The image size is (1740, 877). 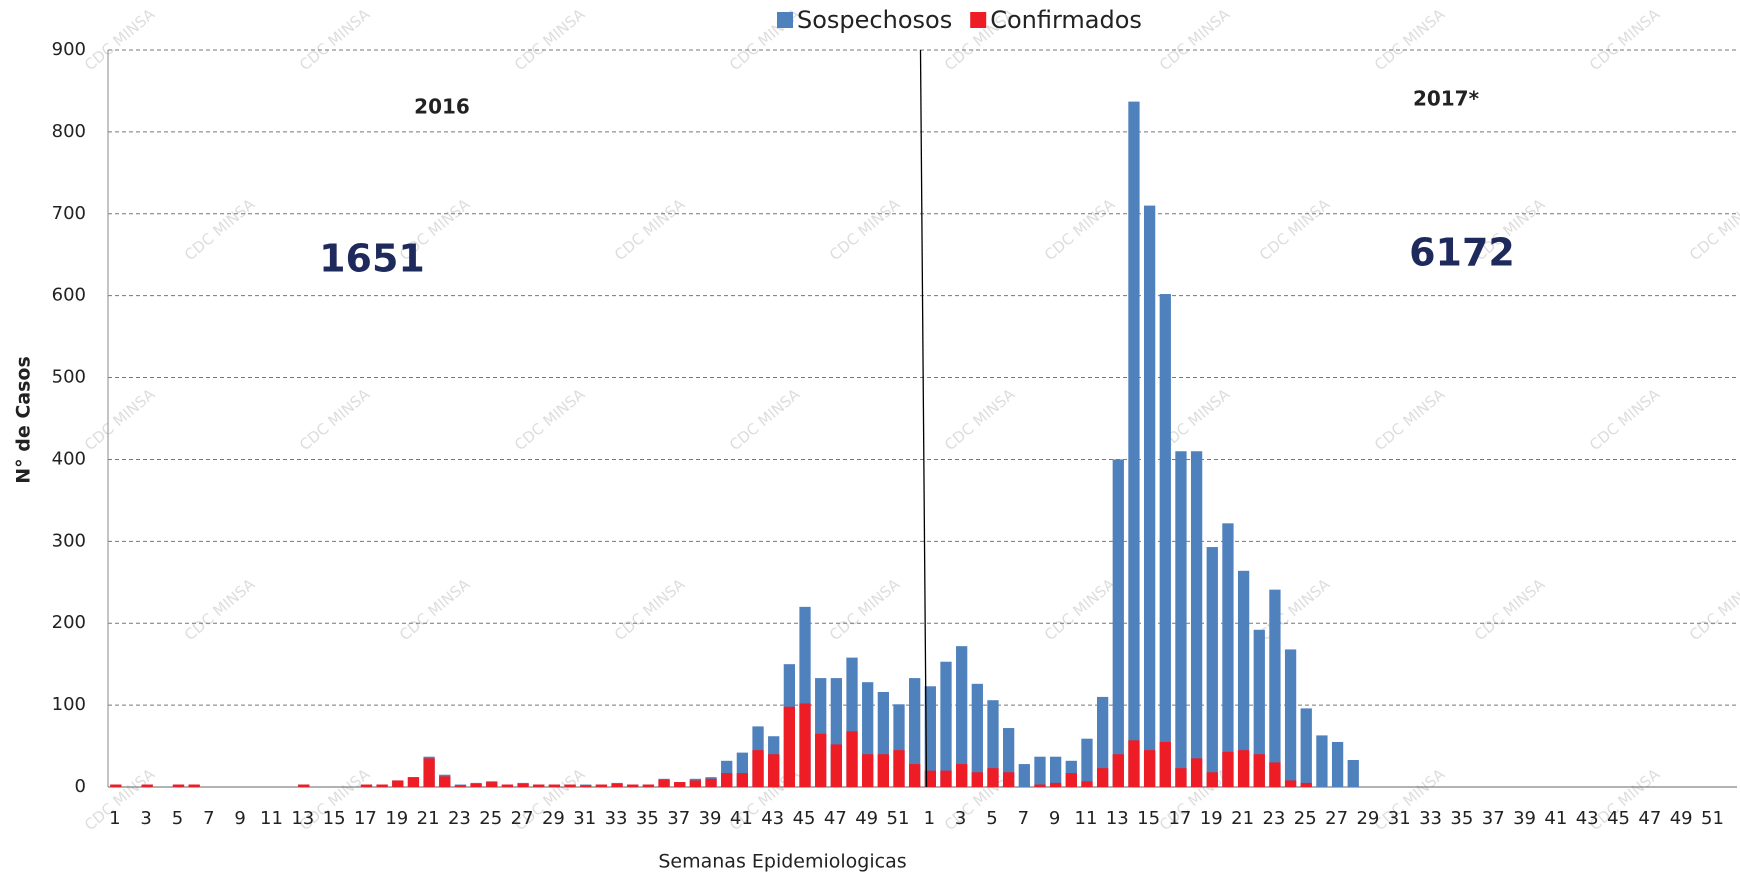 I want to click on x-tick-label: 49, so click(x=866, y=818).